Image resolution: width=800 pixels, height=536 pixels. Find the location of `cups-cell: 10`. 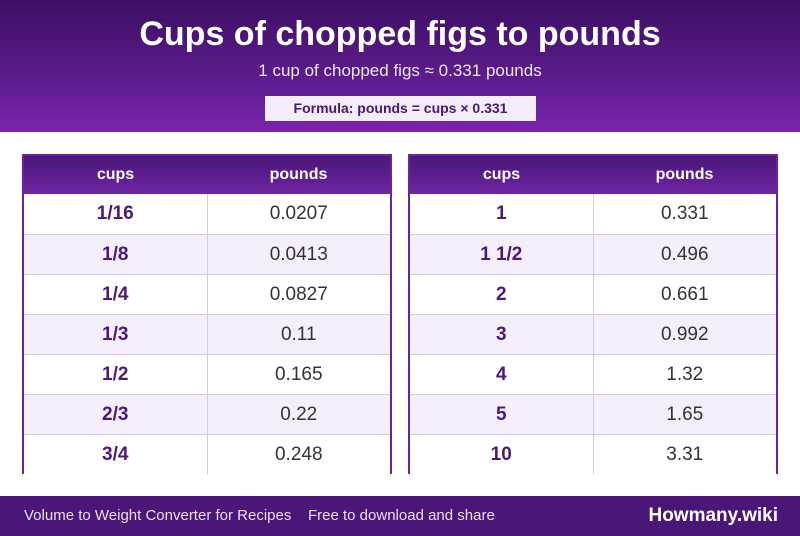

cups-cell: 10 is located at coordinates (502, 454).